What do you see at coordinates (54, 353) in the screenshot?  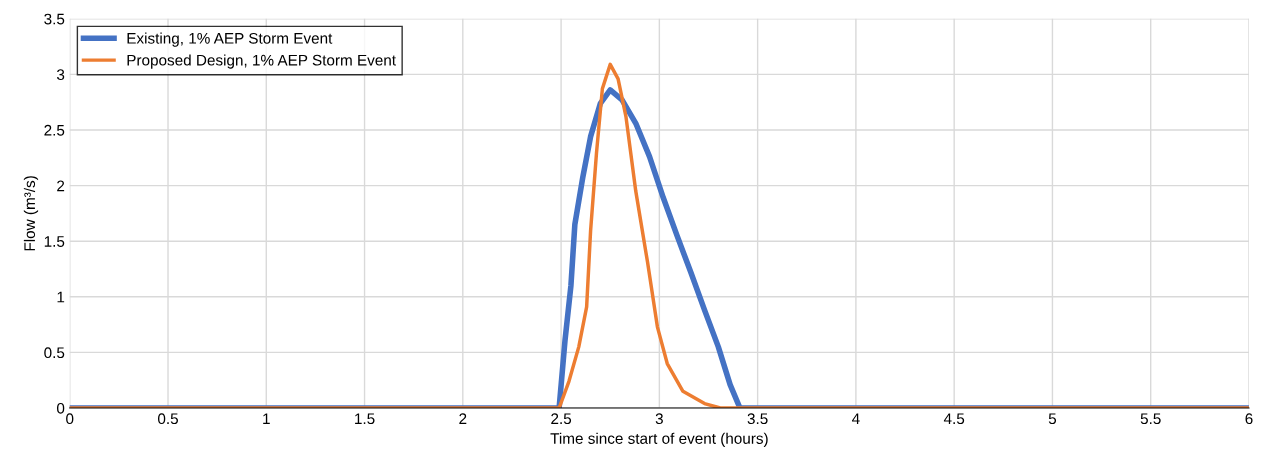 I see `y-tick-label: 0.5` at bounding box center [54, 353].